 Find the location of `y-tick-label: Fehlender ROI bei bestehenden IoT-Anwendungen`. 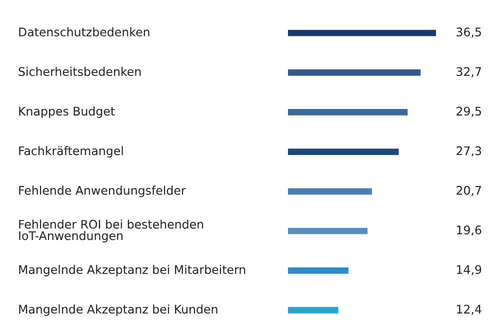

y-tick-label: Fehlender ROI bei bestehenden IoT-Anwendungen is located at coordinates (111, 231).